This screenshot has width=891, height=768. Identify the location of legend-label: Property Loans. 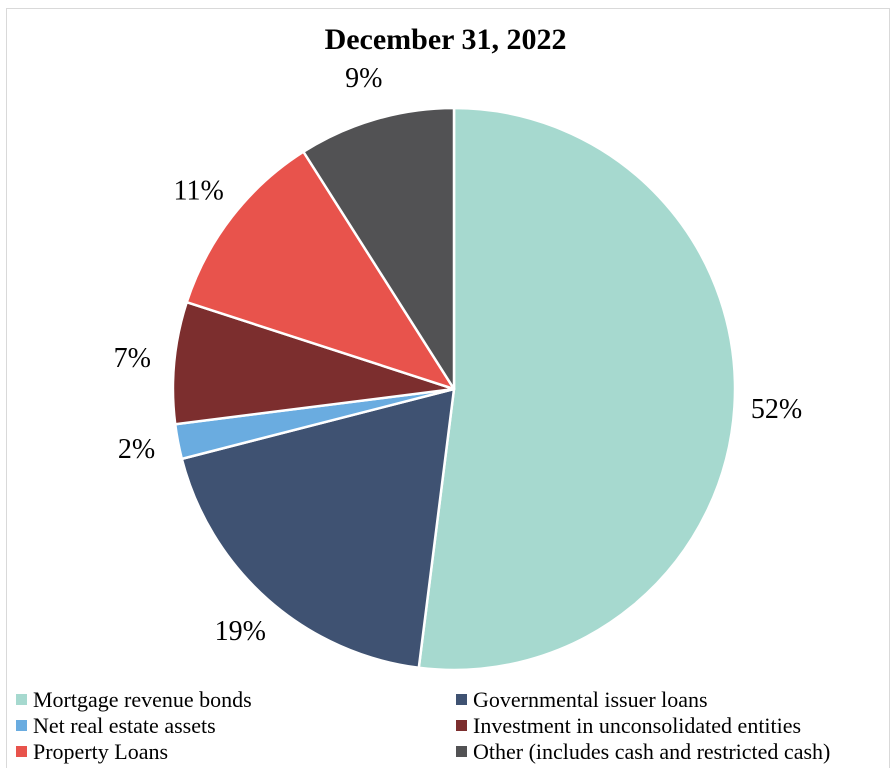
(101, 751).